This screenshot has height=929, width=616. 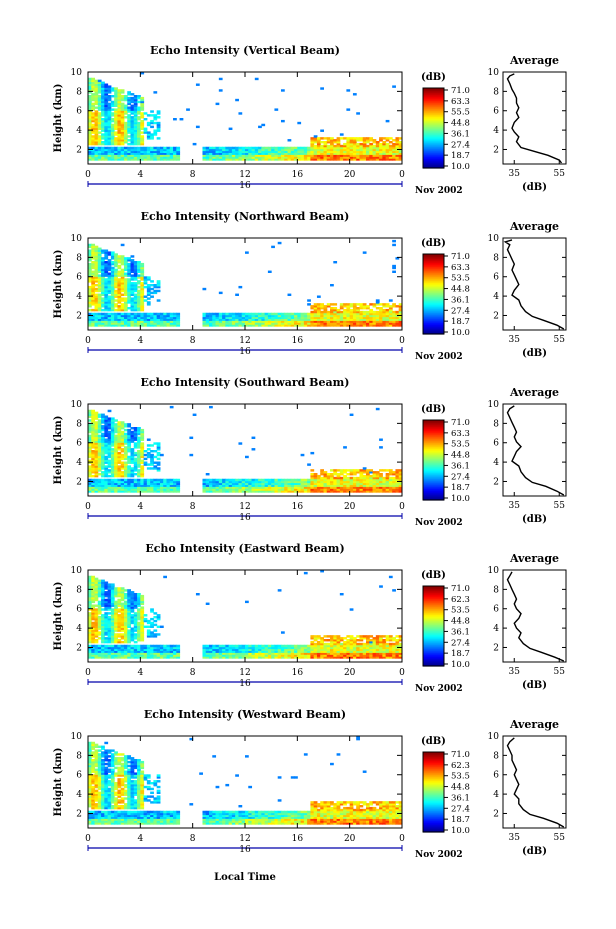 What do you see at coordinates (460, 466) in the screenshot?
I see `colorbar-tick-label: 36.1` at bounding box center [460, 466].